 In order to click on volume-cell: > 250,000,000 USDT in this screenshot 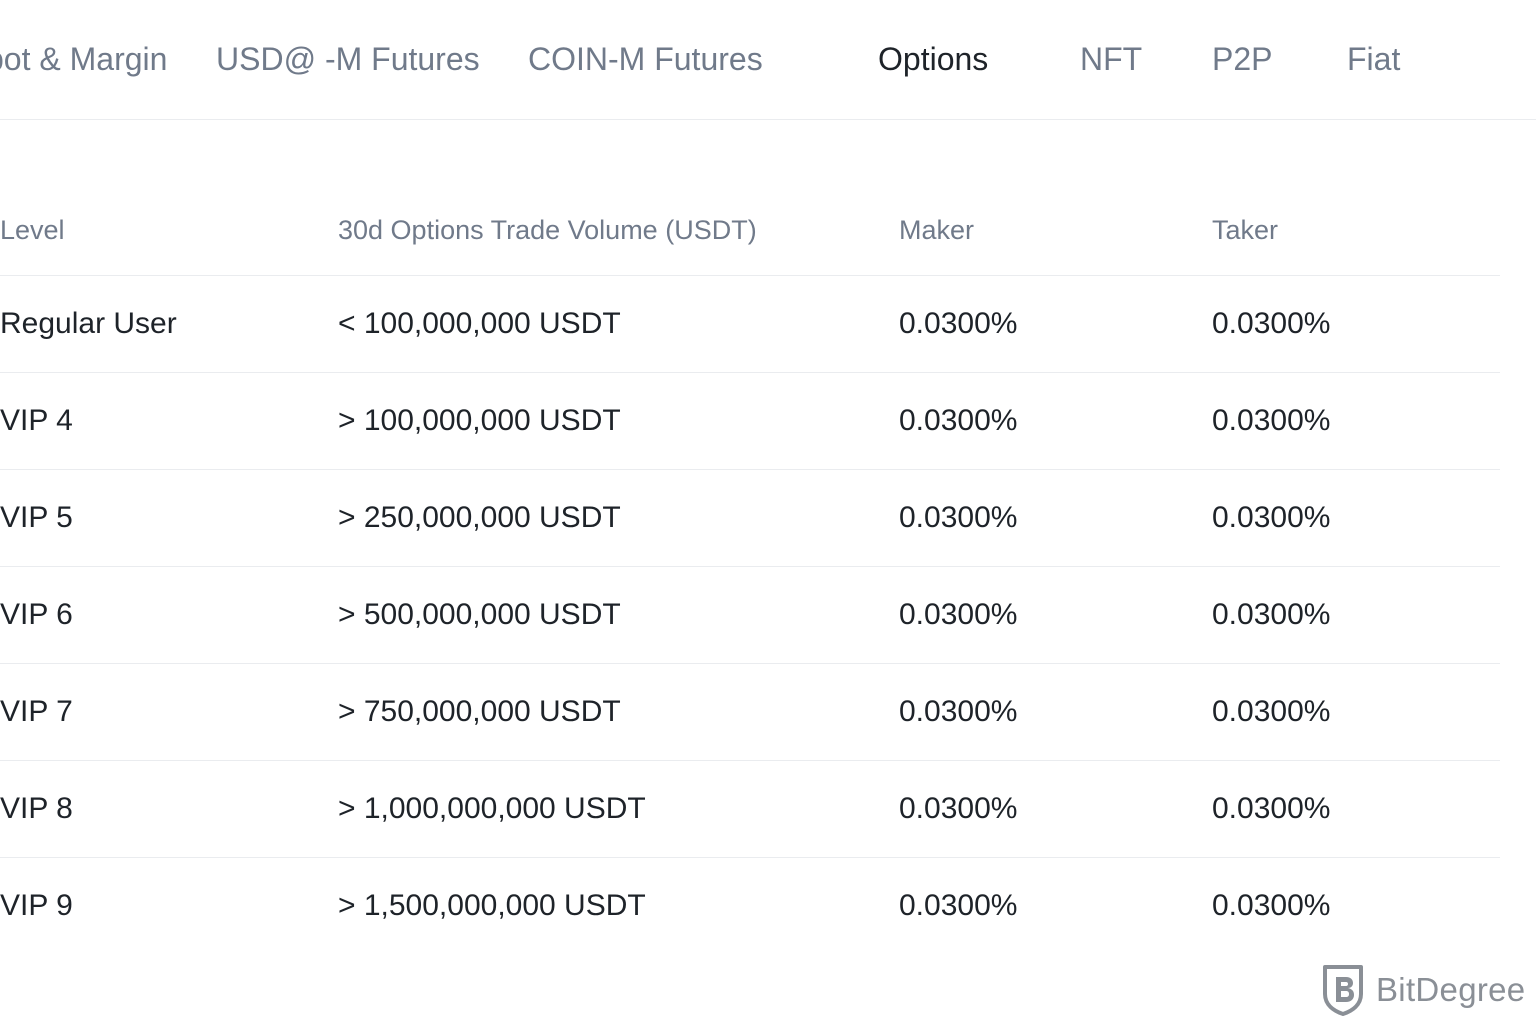, I will do `click(479, 517)`.